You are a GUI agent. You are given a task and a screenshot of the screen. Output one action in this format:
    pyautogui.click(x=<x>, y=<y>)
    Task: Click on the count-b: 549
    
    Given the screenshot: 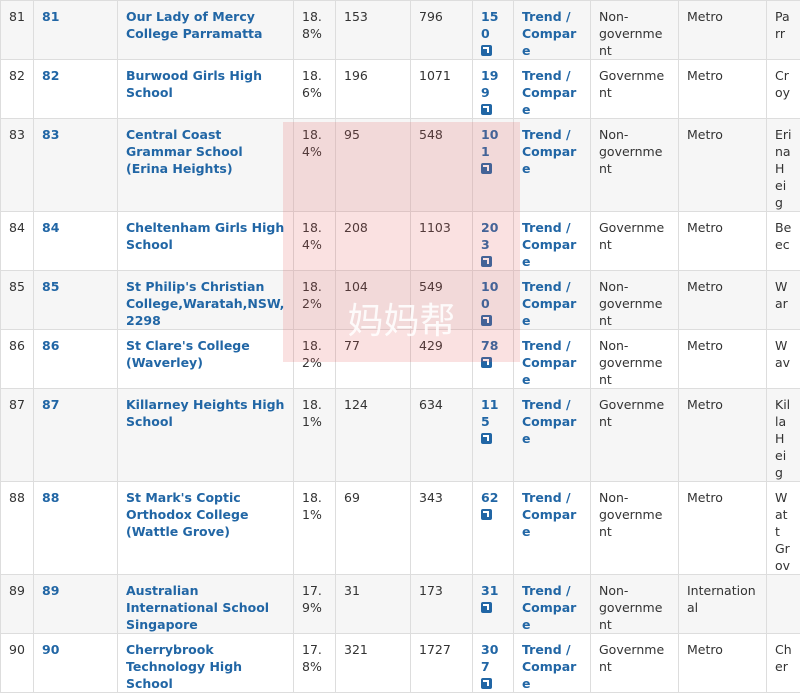 What is the action you would take?
    pyautogui.click(x=431, y=286)
    